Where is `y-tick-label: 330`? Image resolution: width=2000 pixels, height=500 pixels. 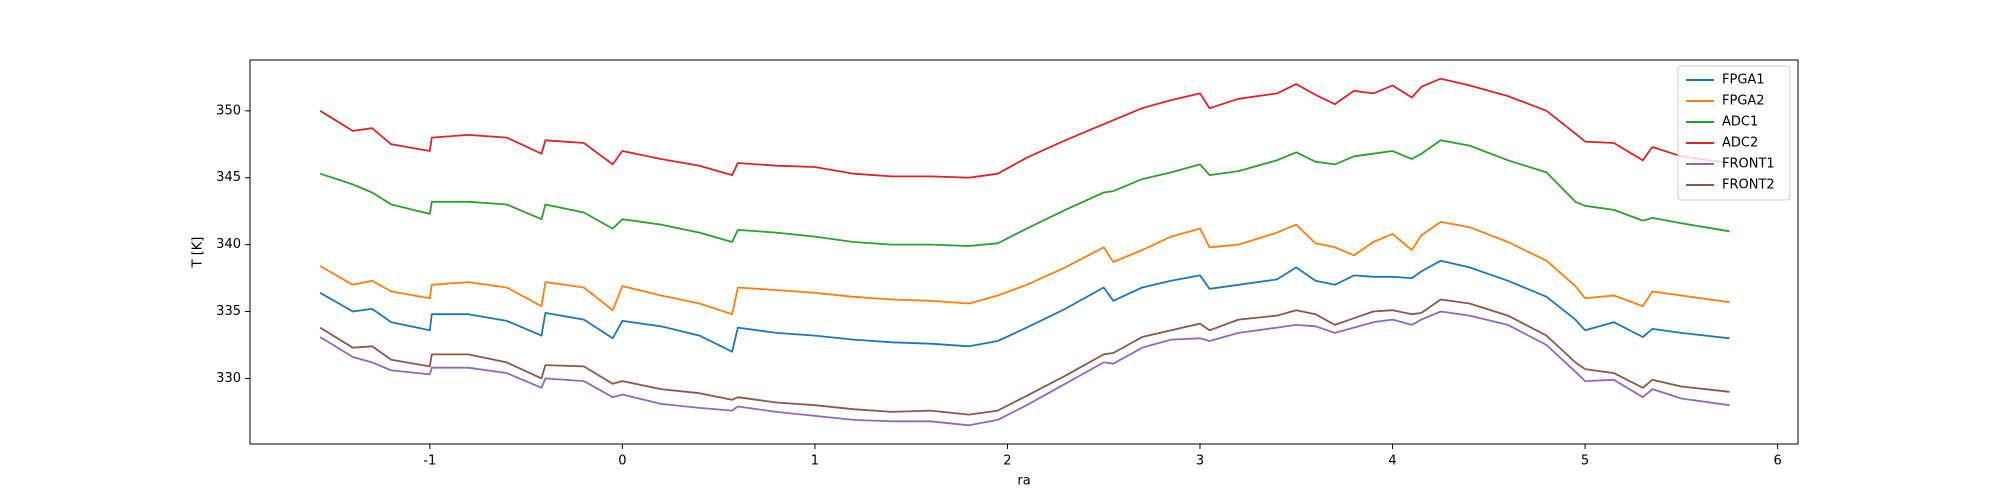
y-tick-label: 330 is located at coordinates (228, 378).